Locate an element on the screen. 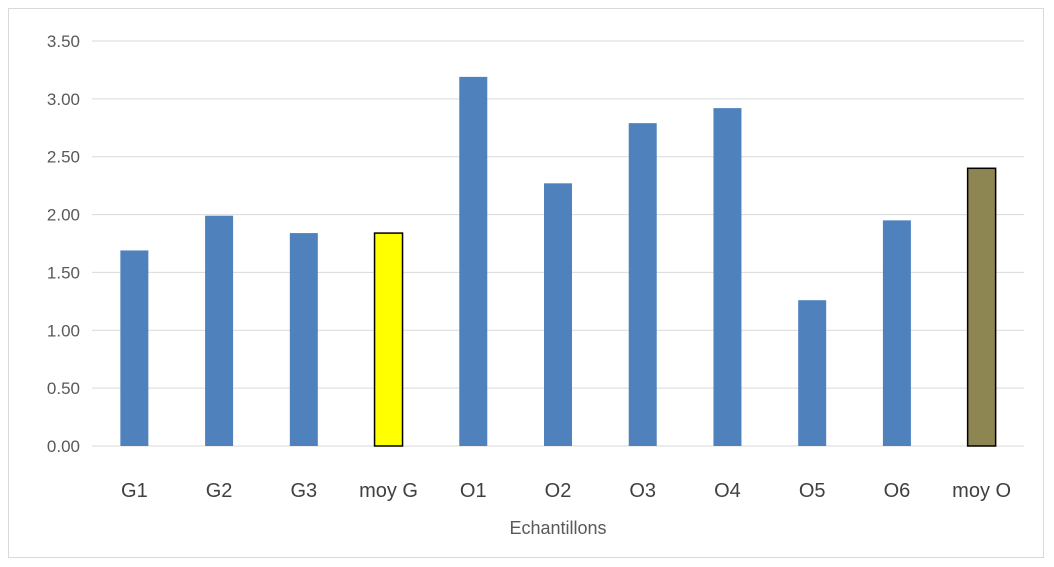 Image resolution: width=1054 pixels, height=567 pixels. y-tick-label: 2.50 is located at coordinates (63, 157).